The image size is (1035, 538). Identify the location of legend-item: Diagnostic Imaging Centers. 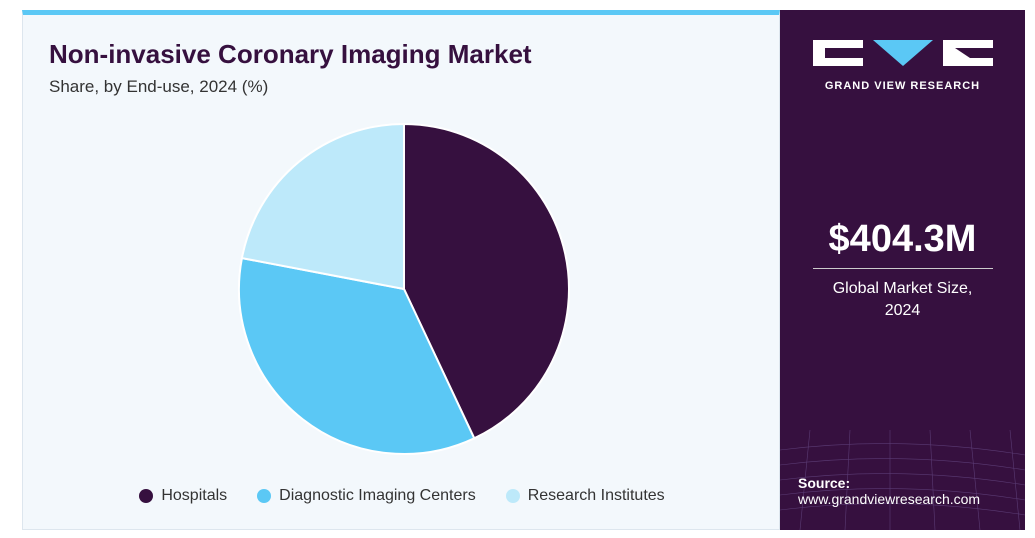
(366, 496).